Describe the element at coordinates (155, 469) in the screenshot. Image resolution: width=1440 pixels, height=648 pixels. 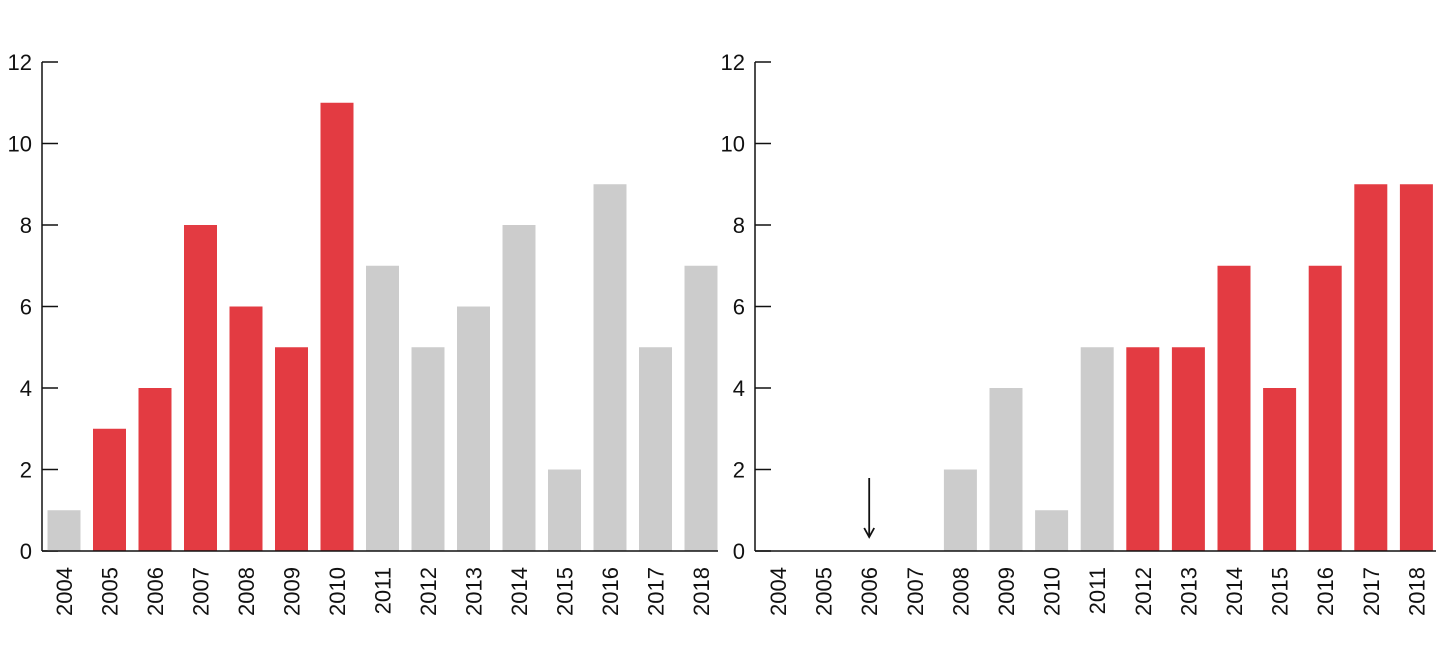
I see `bar-2006` at that location.